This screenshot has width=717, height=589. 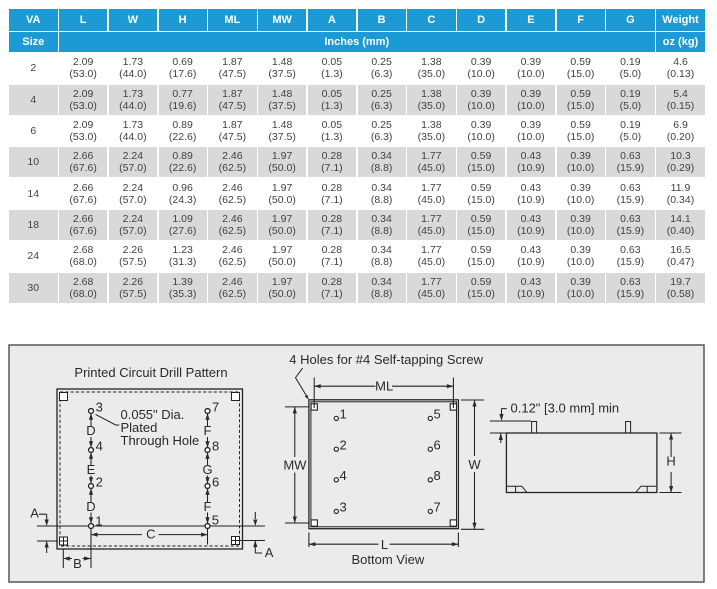 What do you see at coordinates (388, 559) in the screenshot?
I see `svg-text: Bottom View` at bounding box center [388, 559].